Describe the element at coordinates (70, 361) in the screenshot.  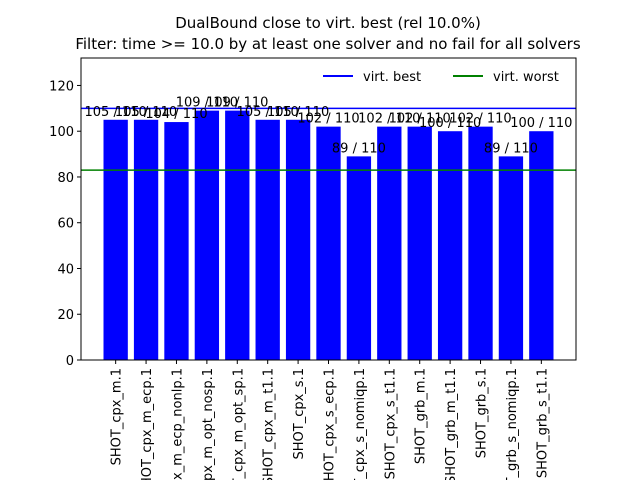
I see `y-tick-label: 0` at that location.